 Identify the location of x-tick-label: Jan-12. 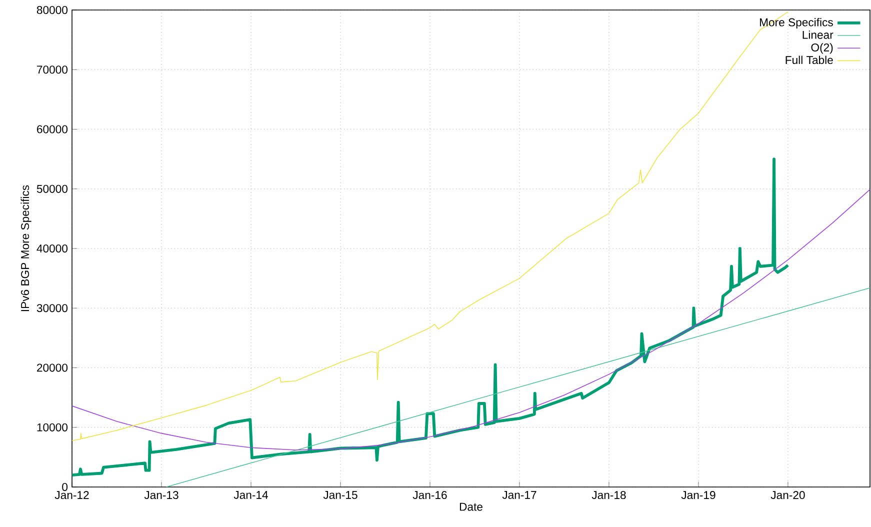
(71, 495).